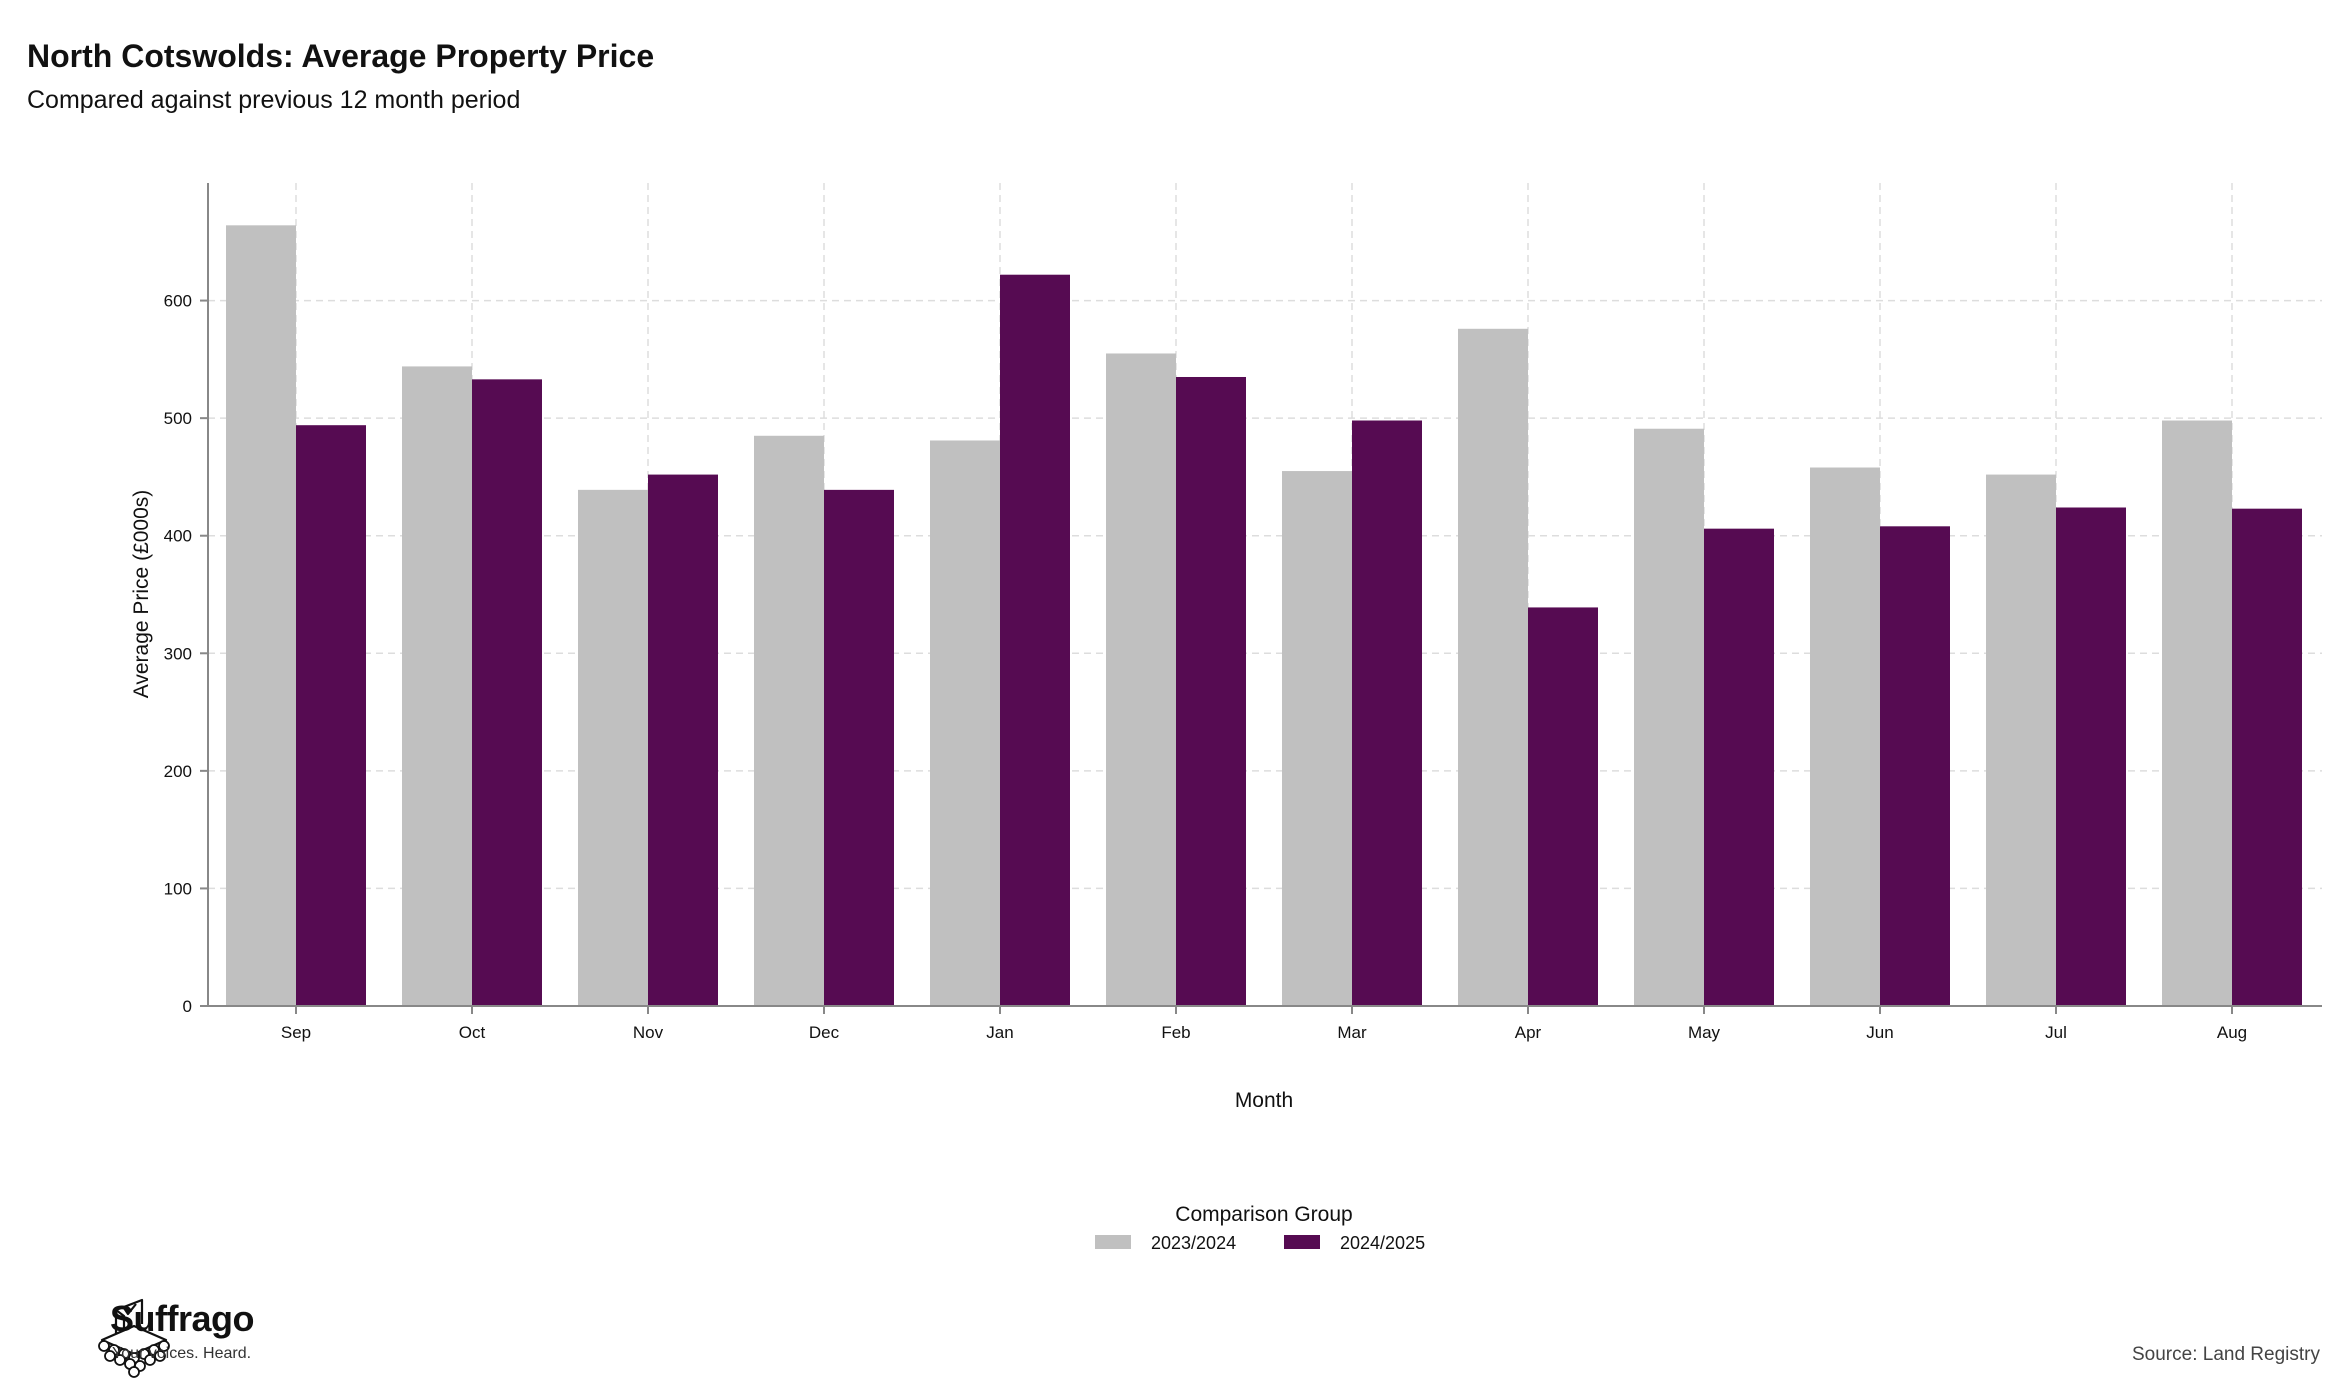  What do you see at coordinates (999, 1032) in the screenshot?
I see `x-tick-label: Jan` at bounding box center [999, 1032].